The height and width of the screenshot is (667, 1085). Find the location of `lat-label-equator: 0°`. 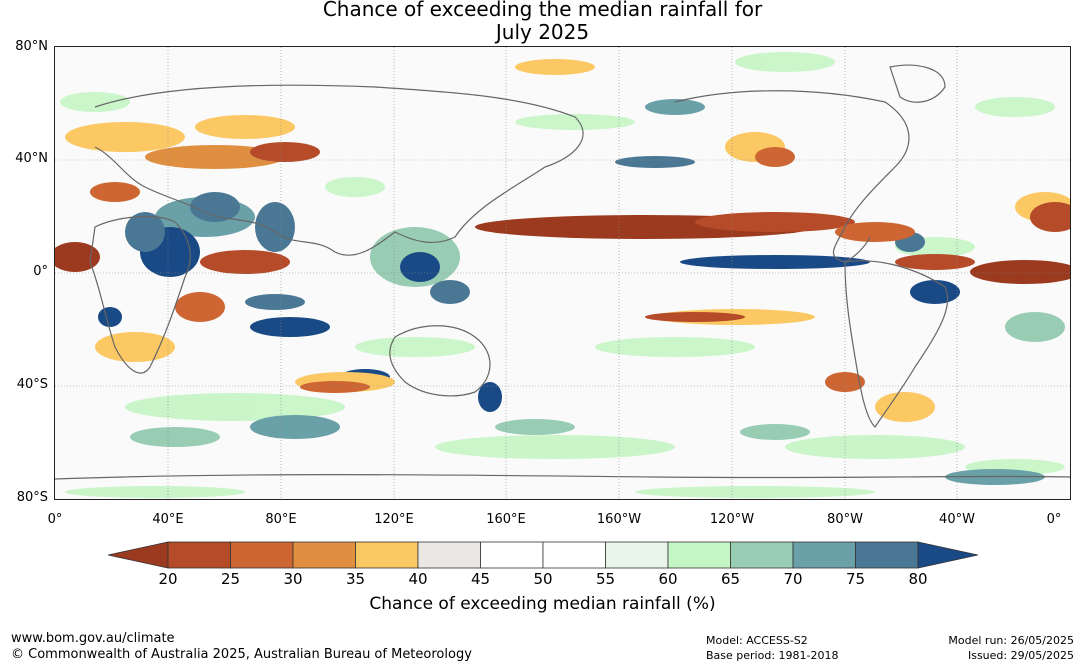

lat-label-equator: 0° is located at coordinates (40, 271).